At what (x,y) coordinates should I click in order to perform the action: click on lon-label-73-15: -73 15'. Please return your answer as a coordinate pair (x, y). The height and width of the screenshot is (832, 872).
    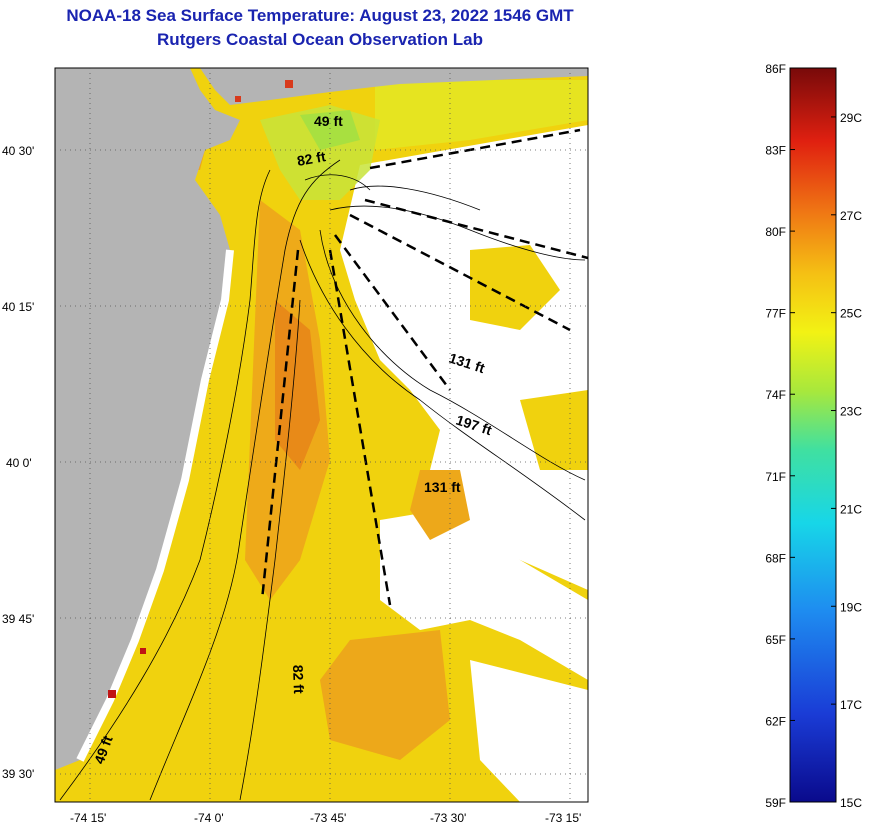
    Looking at the image, I should click on (563, 818).